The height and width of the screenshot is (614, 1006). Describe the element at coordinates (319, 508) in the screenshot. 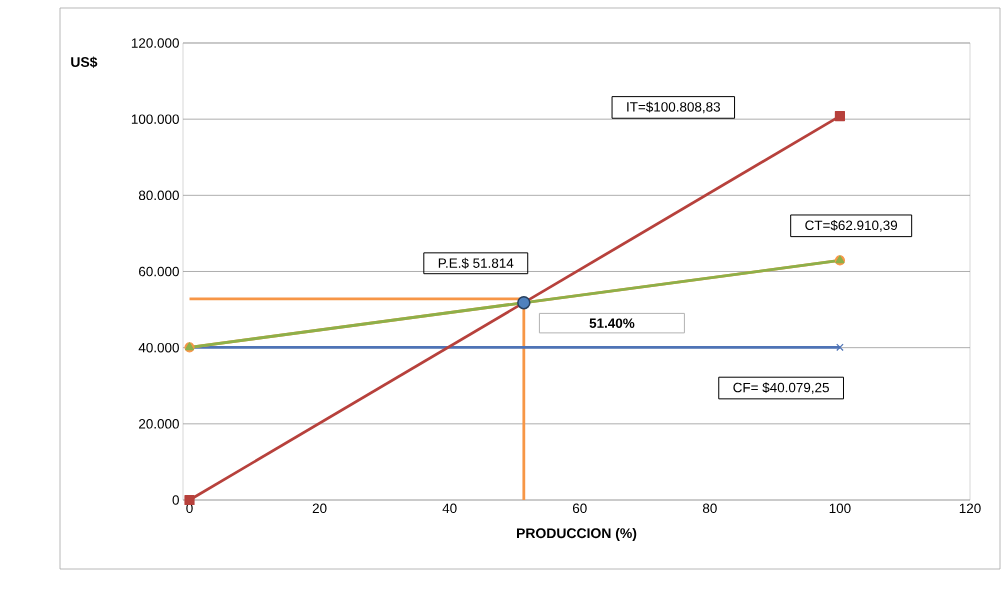

I see `x-tick-label: 20` at that location.